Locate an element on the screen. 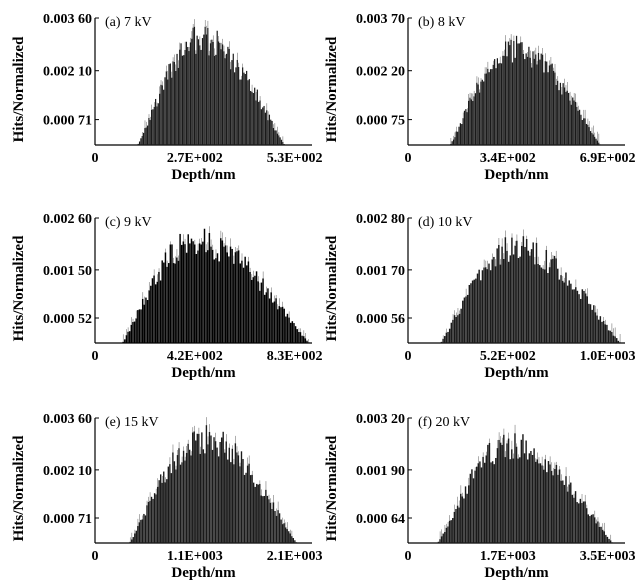  y-tick-label: 0.002 60 is located at coordinates (67, 219).